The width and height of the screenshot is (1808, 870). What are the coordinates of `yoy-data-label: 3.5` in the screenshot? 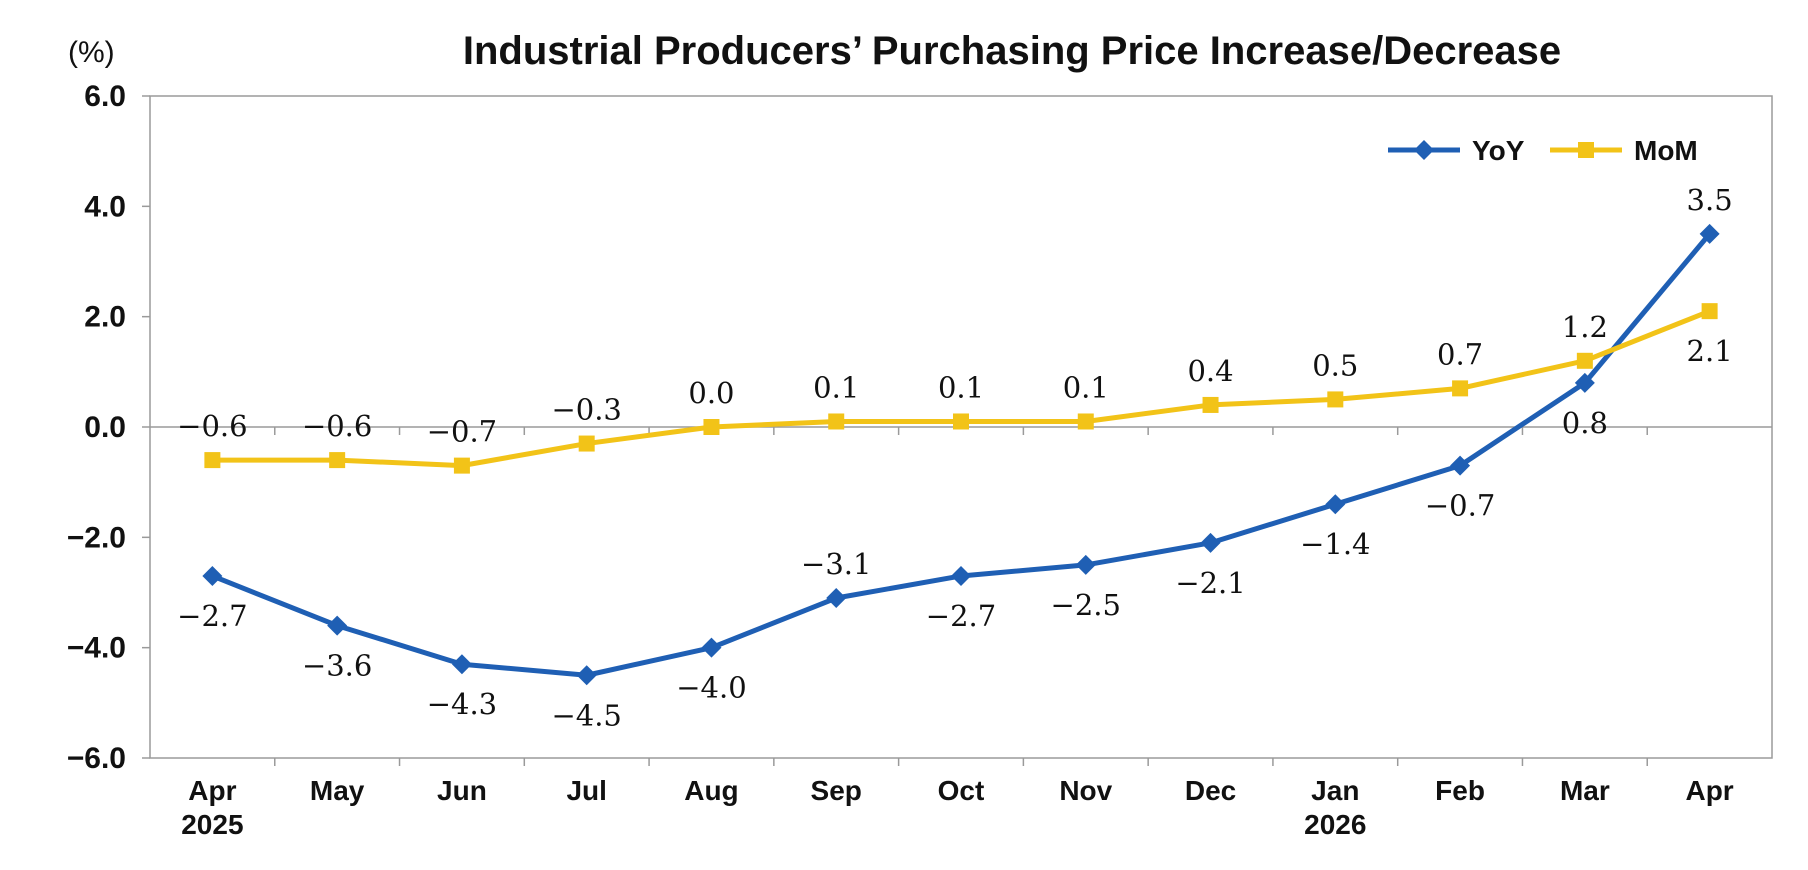 It's located at (1710, 200).